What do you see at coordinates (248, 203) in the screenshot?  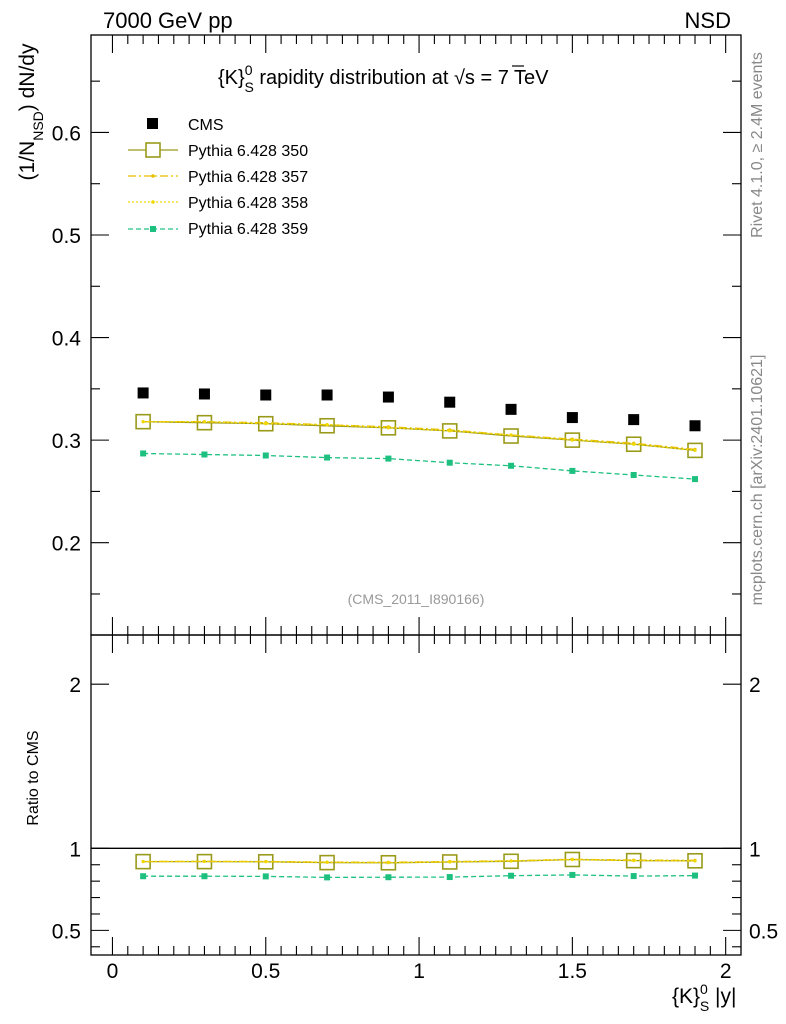 I see `legend-358-label: Pythia 6.428 358` at bounding box center [248, 203].